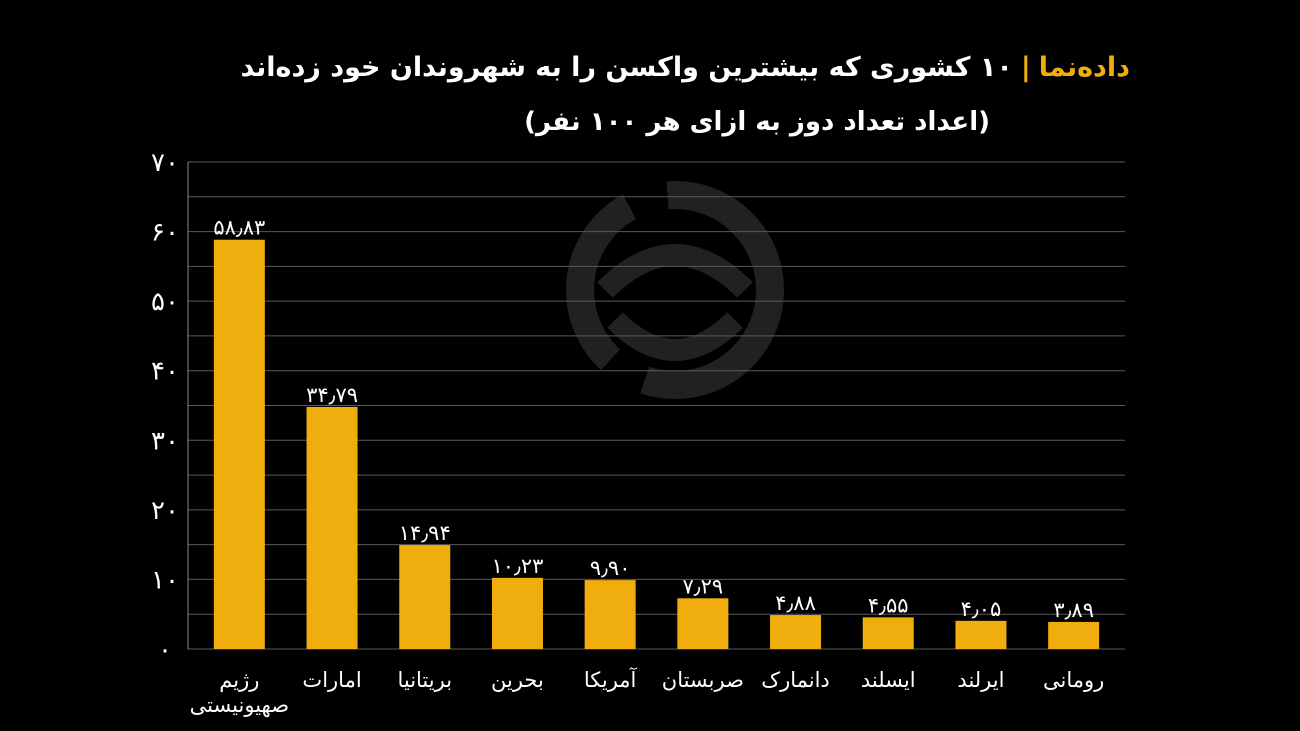  I want to click on data-label: ۹٫۹۰, so click(610, 568).